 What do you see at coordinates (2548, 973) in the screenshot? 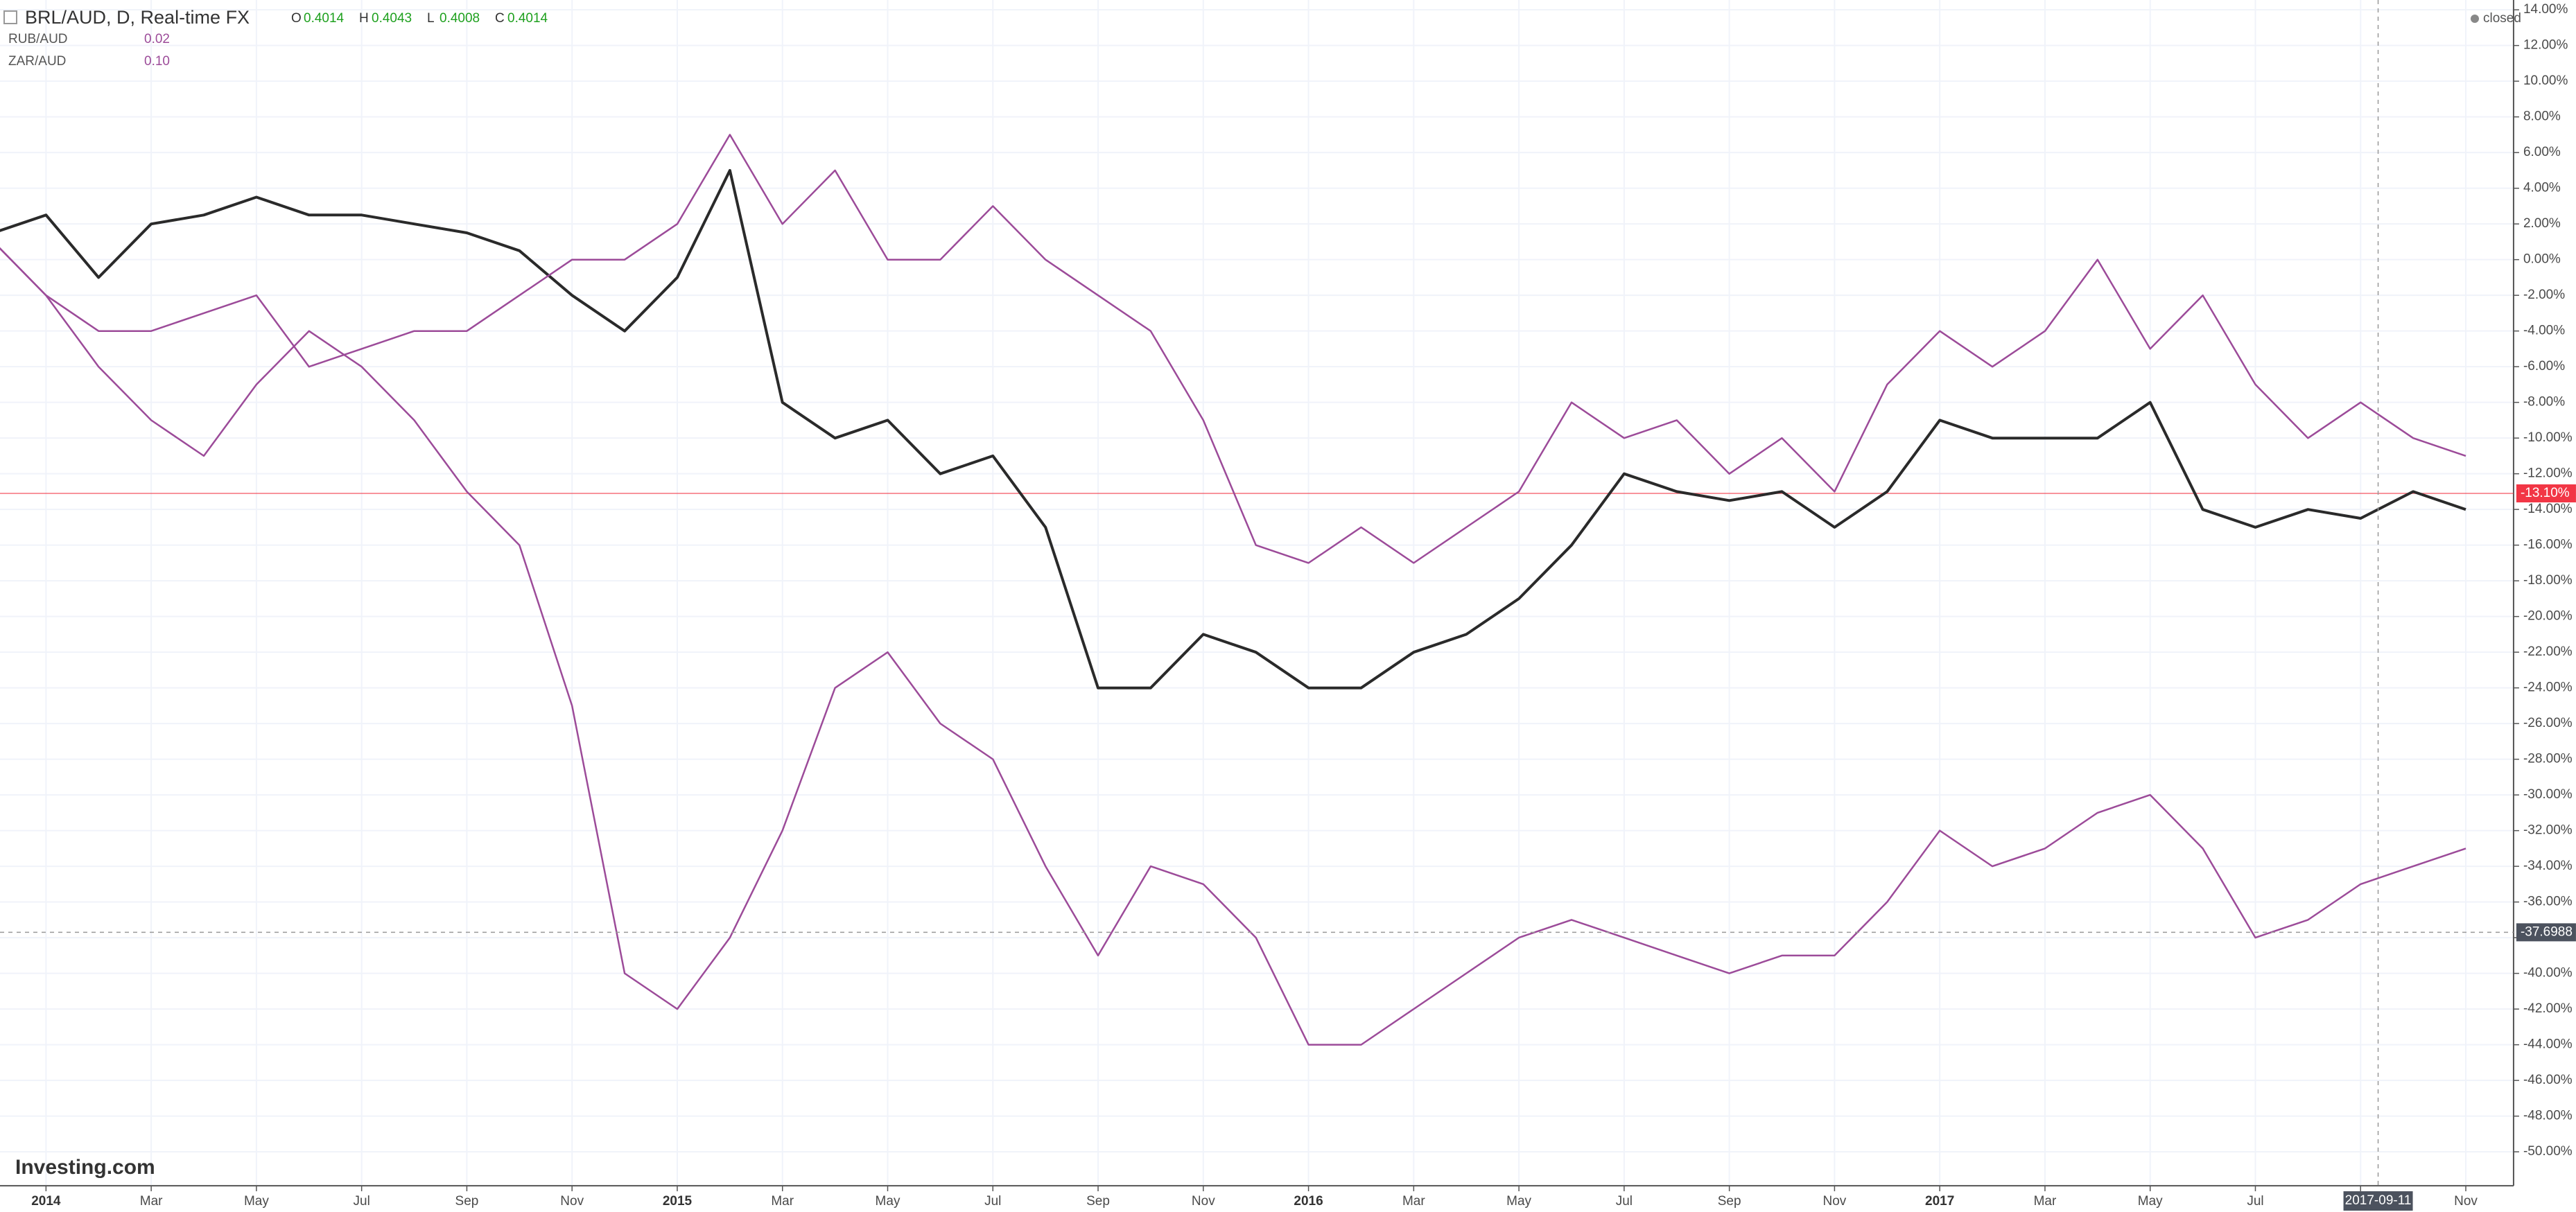
I see `y-tick-label: -40.00%` at bounding box center [2548, 973].